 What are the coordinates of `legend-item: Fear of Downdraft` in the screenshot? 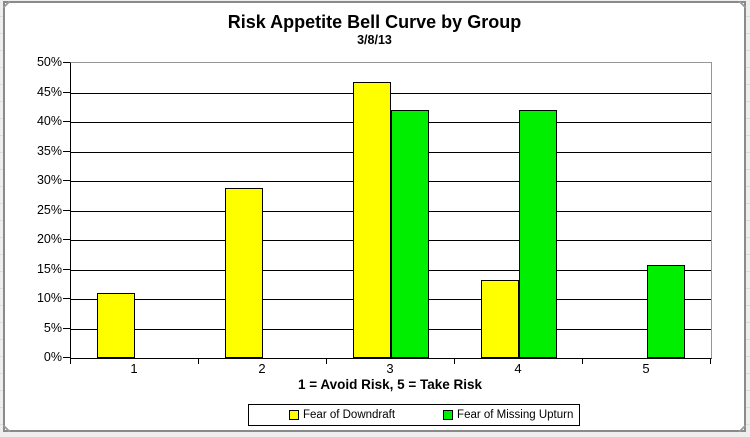 It's located at (342, 415).